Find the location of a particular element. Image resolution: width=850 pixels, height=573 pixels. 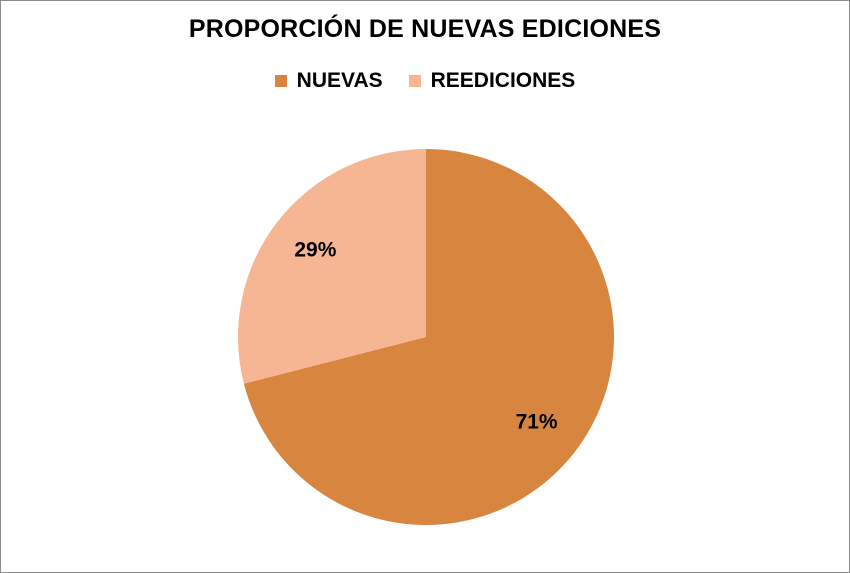

legend-item-nuevas: NUEVAS is located at coordinates (328, 81).